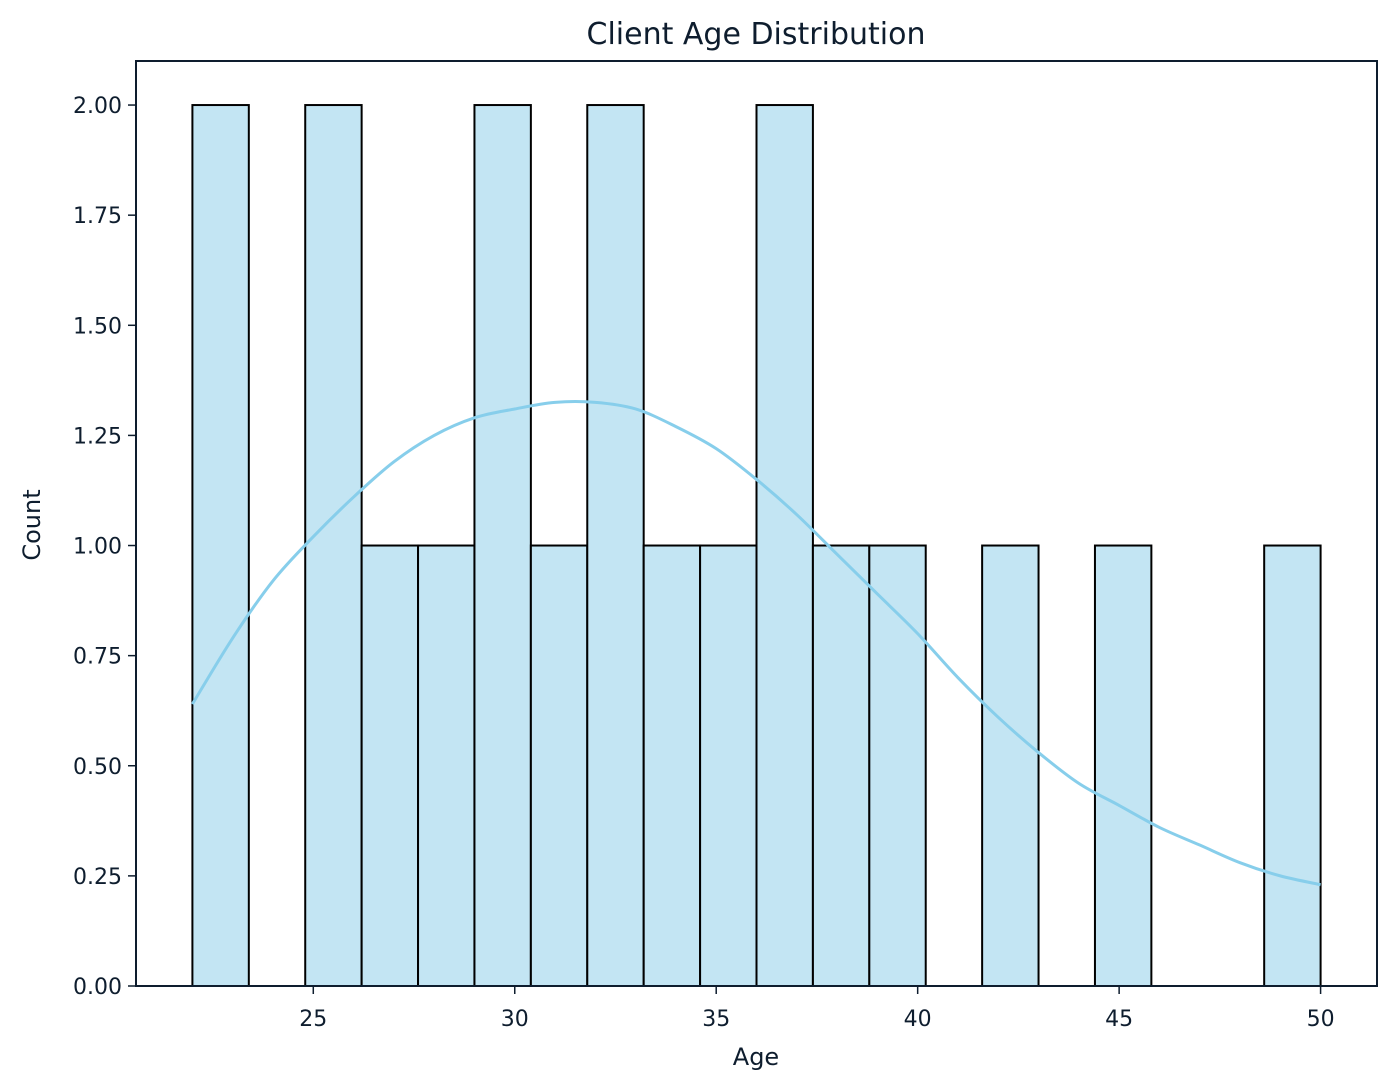 This screenshot has height=1092, width=1396. What do you see at coordinates (32, 524) in the screenshot?
I see `y-axis-label: Count` at bounding box center [32, 524].